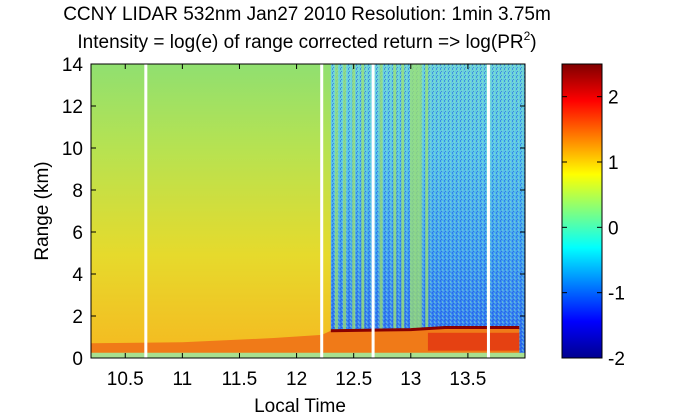 The height and width of the screenshot is (420, 700). I want to click on colorbar-tick-label-0: -2, so click(616, 359).